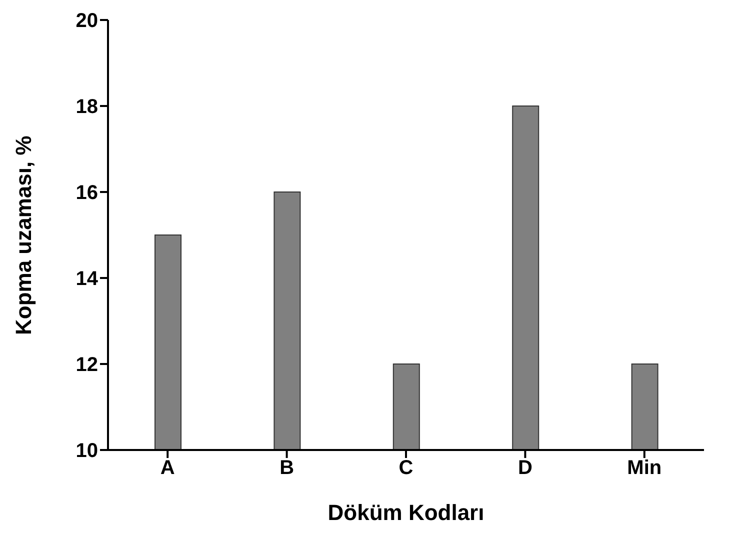 Image resolution: width=732 pixels, height=558 pixels. What do you see at coordinates (87, 193) in the screenshot?
I see `y-tick-label: 16` at bounding box center [87, 193].